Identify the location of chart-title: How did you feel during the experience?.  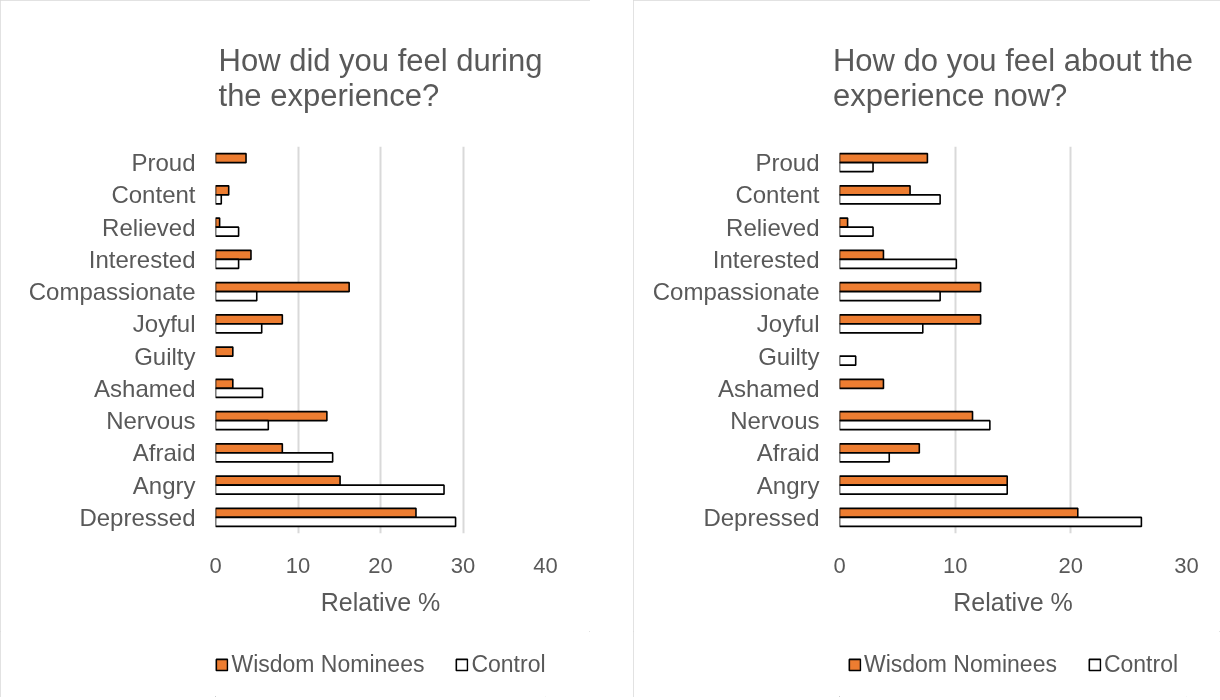
(380, 77).